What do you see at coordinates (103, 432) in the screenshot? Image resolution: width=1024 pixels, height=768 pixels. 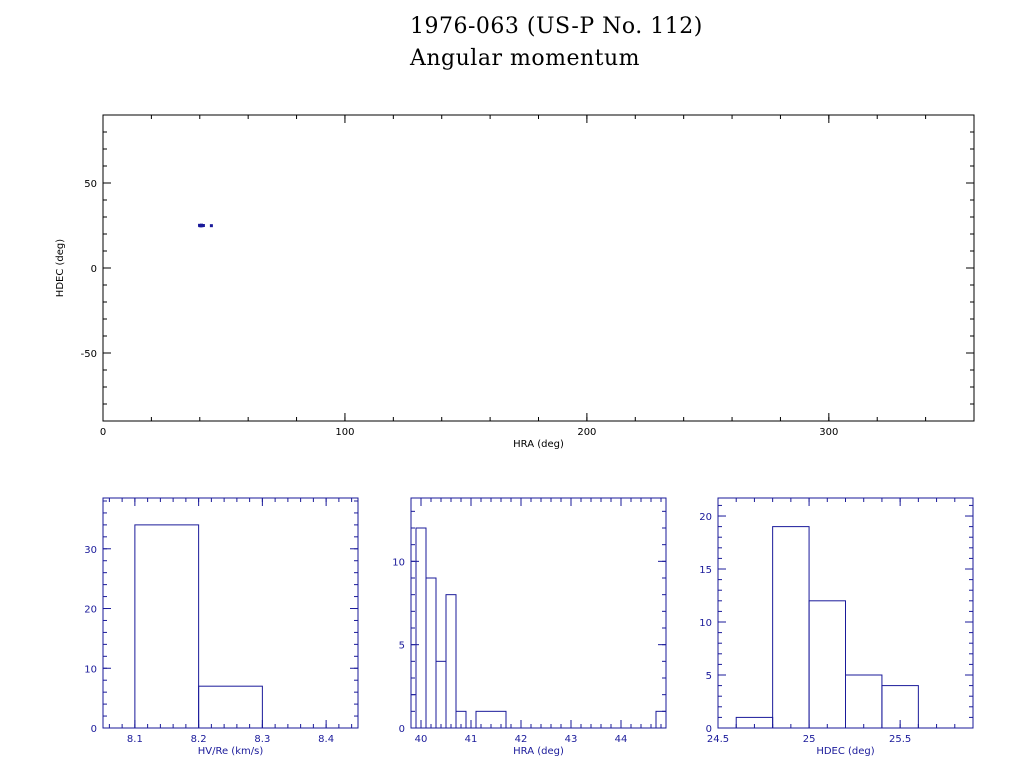 I see `x-tick-label: 0` at bounding box center [103, 432].